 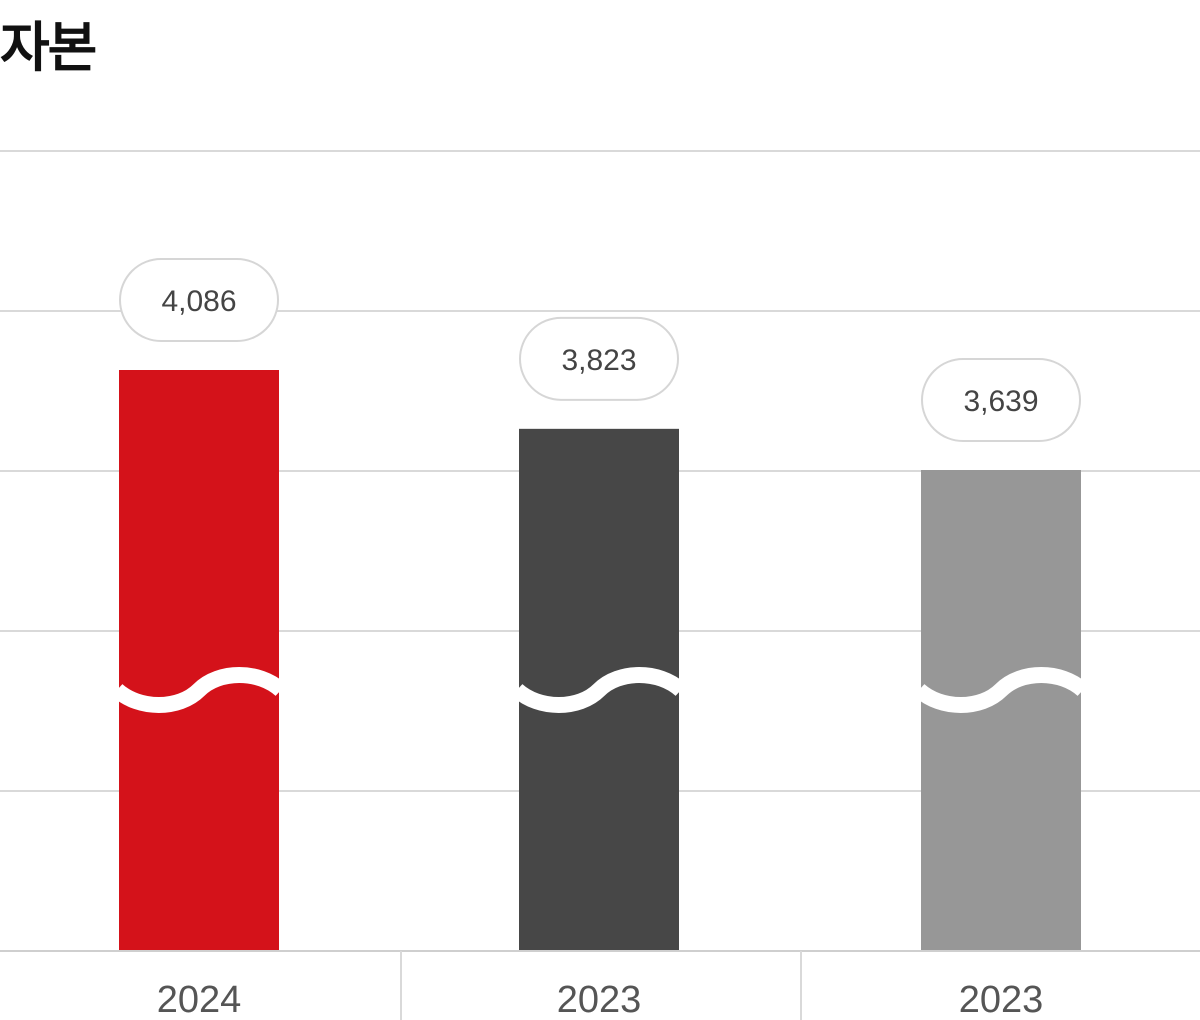 I want to click on value-label: 3,823, so click(x=598, y=360).